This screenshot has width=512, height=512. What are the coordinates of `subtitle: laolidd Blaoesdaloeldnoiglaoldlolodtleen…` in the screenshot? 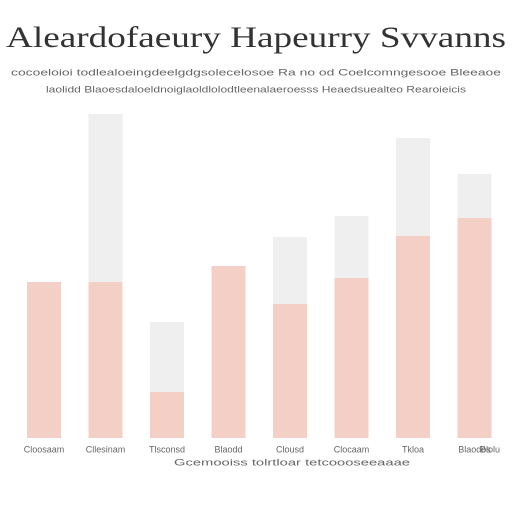 It's located at (256, 89).